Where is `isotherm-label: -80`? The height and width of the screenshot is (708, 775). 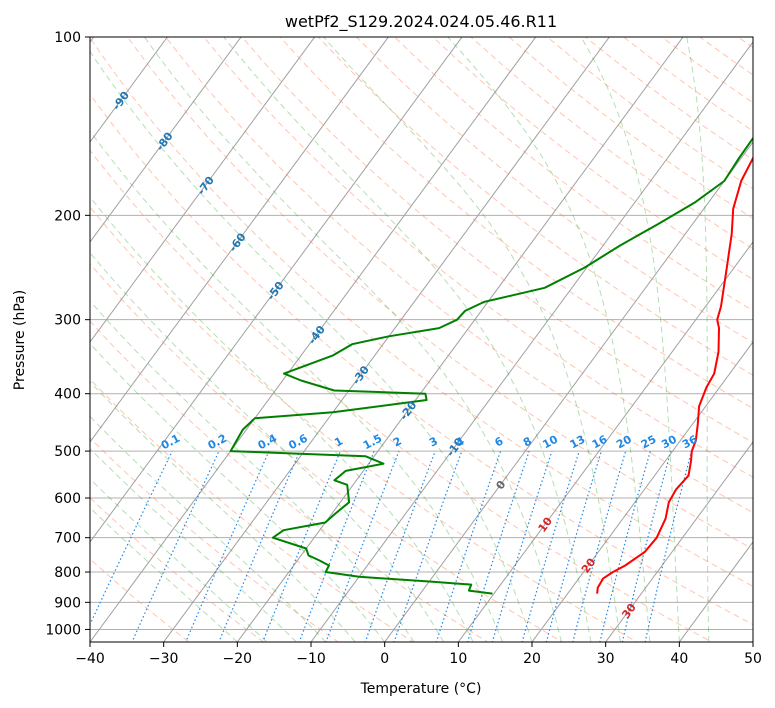
isotherm-label: -80 is located at coordinates (164, 141).